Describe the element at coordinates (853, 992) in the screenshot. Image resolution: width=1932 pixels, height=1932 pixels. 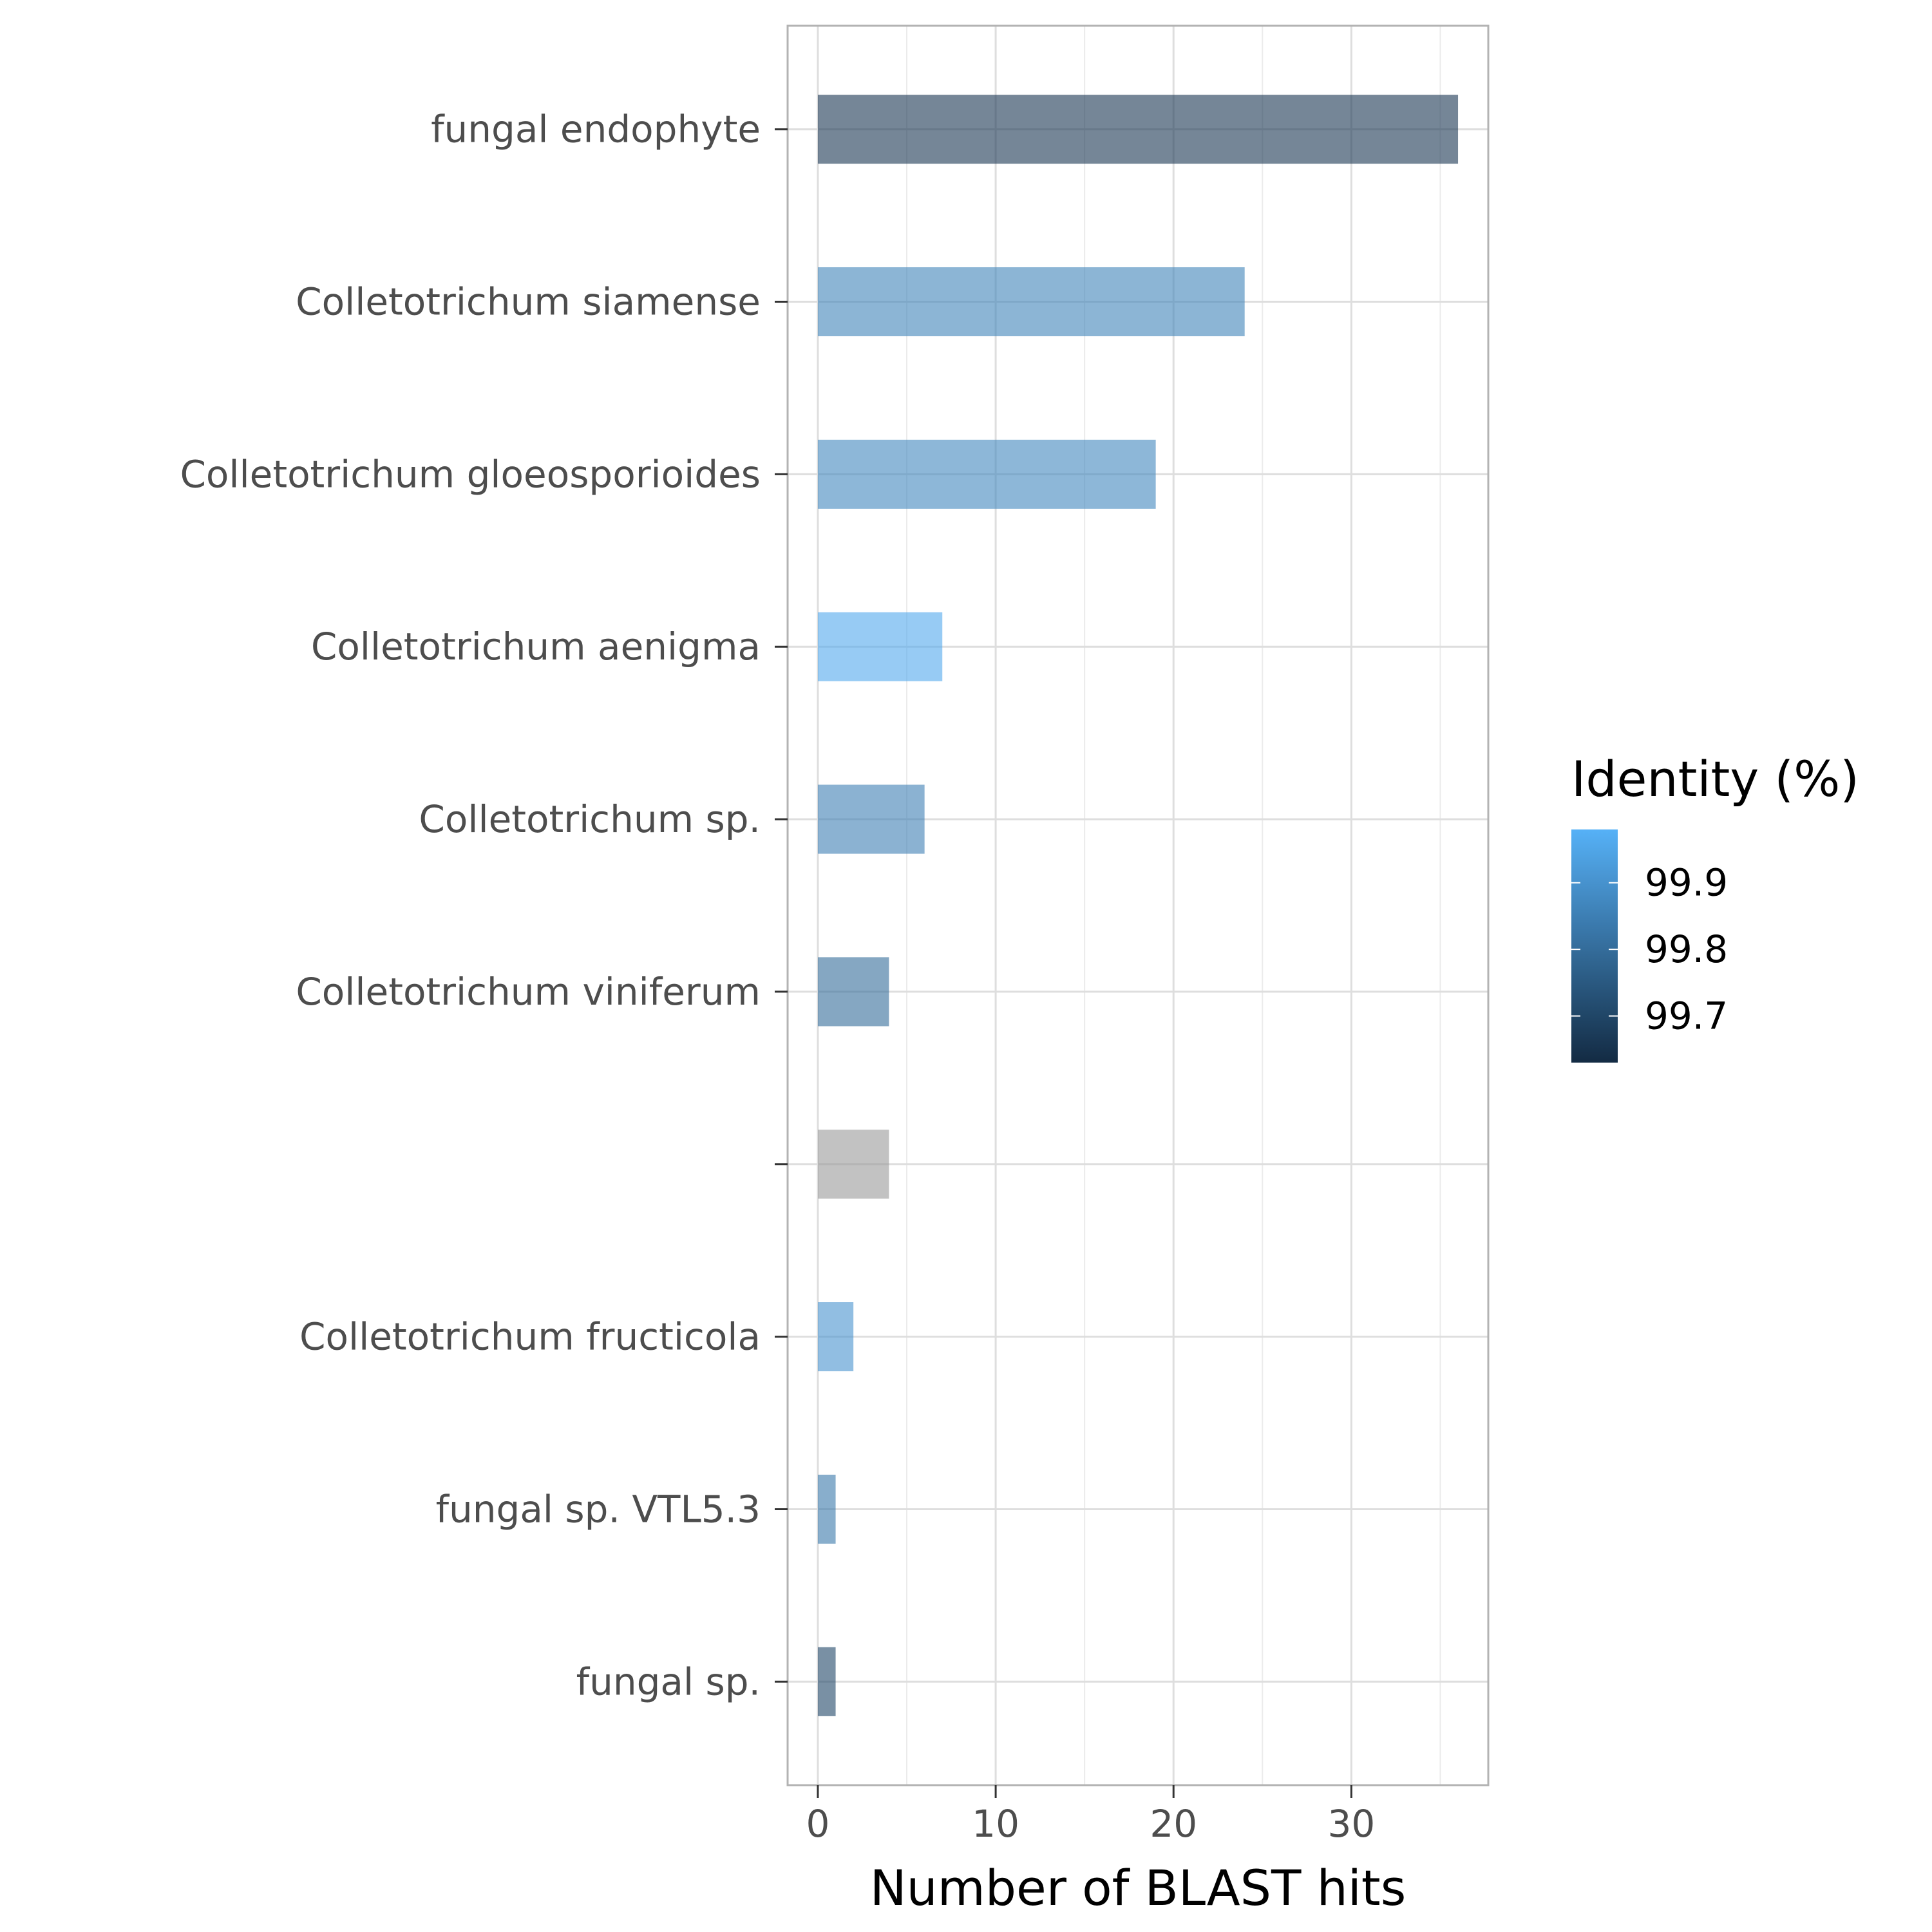
I see `bar-colletotrichum-viniferum` at that location.